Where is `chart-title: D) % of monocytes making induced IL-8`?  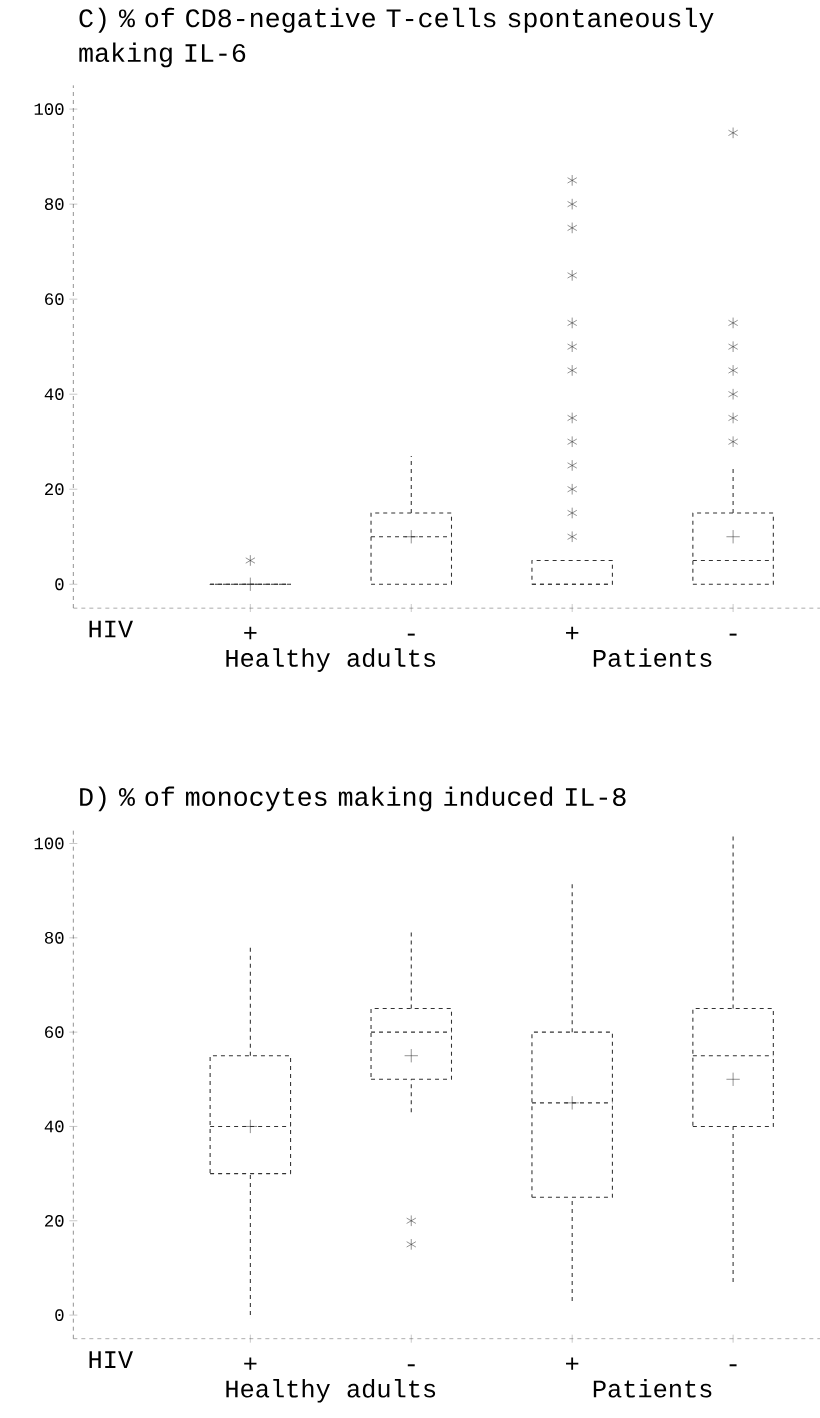 chart-title: D) % of monocytes making induced IL-8 is located at coordinates (353, 799).